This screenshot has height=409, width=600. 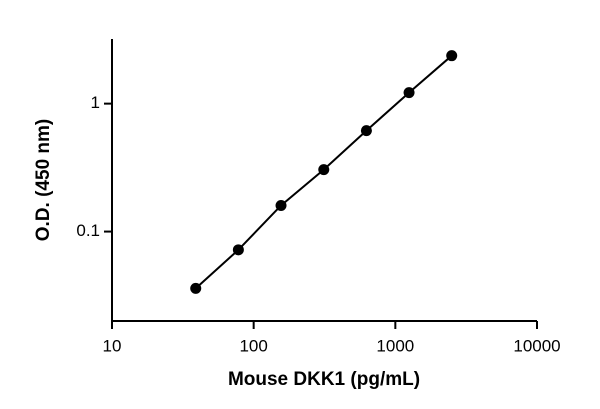 What do you see at coordinates (536, 345) in the screenshot?
I see `x-tick-label: 10000` at bounding box center [536, 345].